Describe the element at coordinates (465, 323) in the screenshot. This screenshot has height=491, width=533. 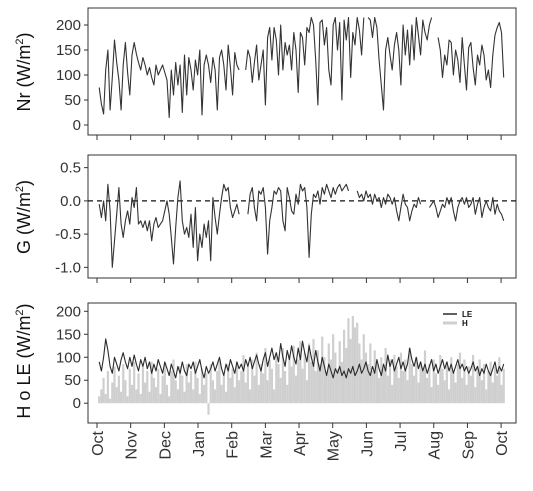
I see `legend-h-label: H` at that location.